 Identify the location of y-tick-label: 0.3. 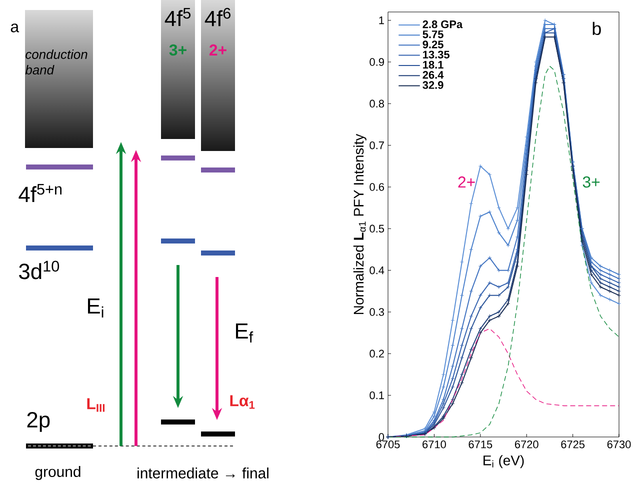
(377, 312).